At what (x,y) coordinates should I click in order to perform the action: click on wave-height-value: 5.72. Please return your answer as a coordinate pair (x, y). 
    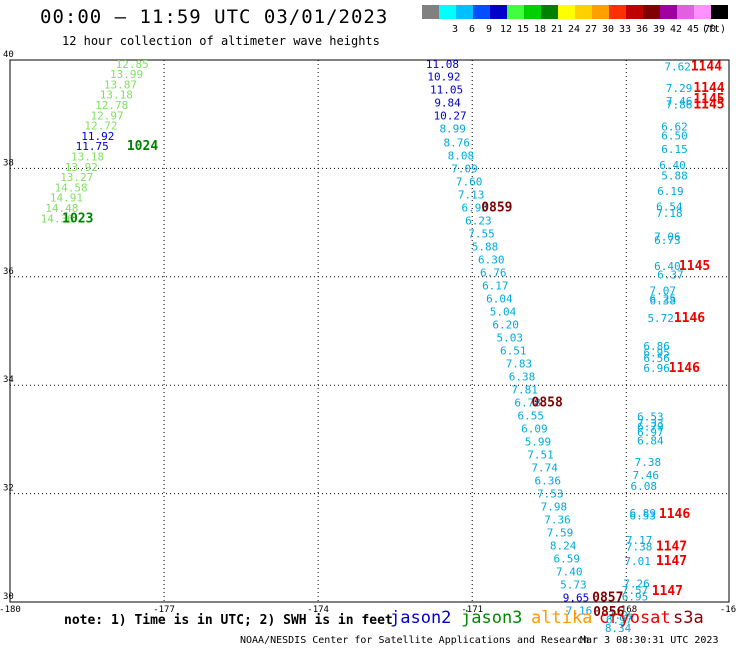
    Looking at the image, I should click on (660, 318).